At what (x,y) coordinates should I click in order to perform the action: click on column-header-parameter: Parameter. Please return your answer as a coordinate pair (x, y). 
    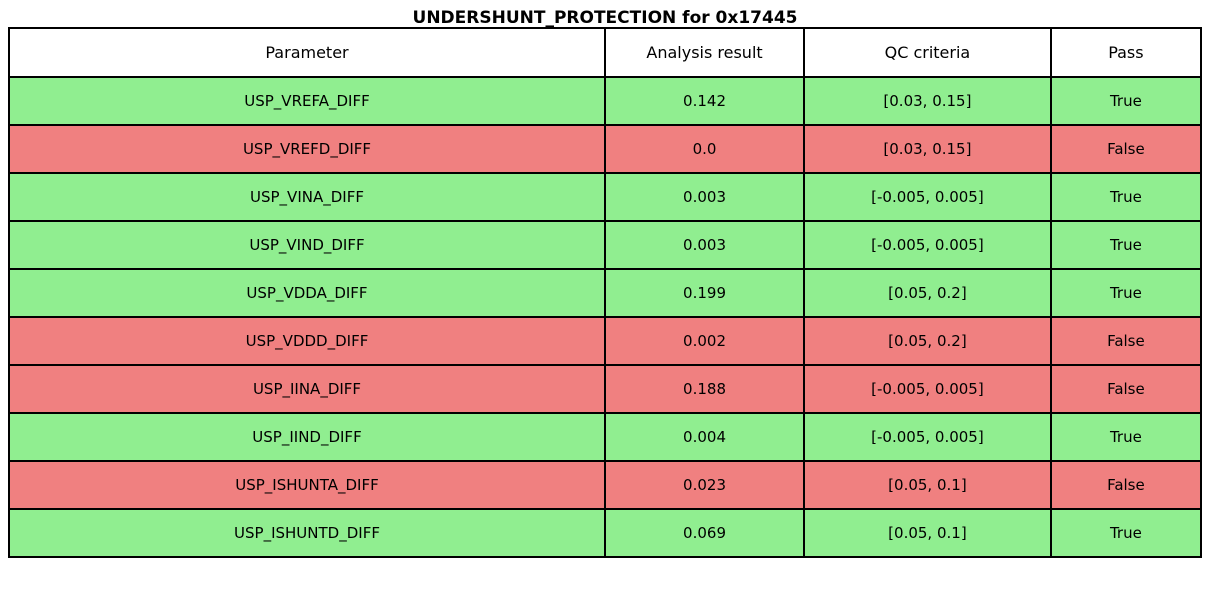
    Looking at the image, I should click on (307, 52).